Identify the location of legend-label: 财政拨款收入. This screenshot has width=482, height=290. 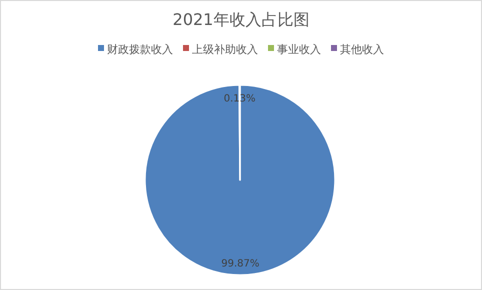
(140, 49).